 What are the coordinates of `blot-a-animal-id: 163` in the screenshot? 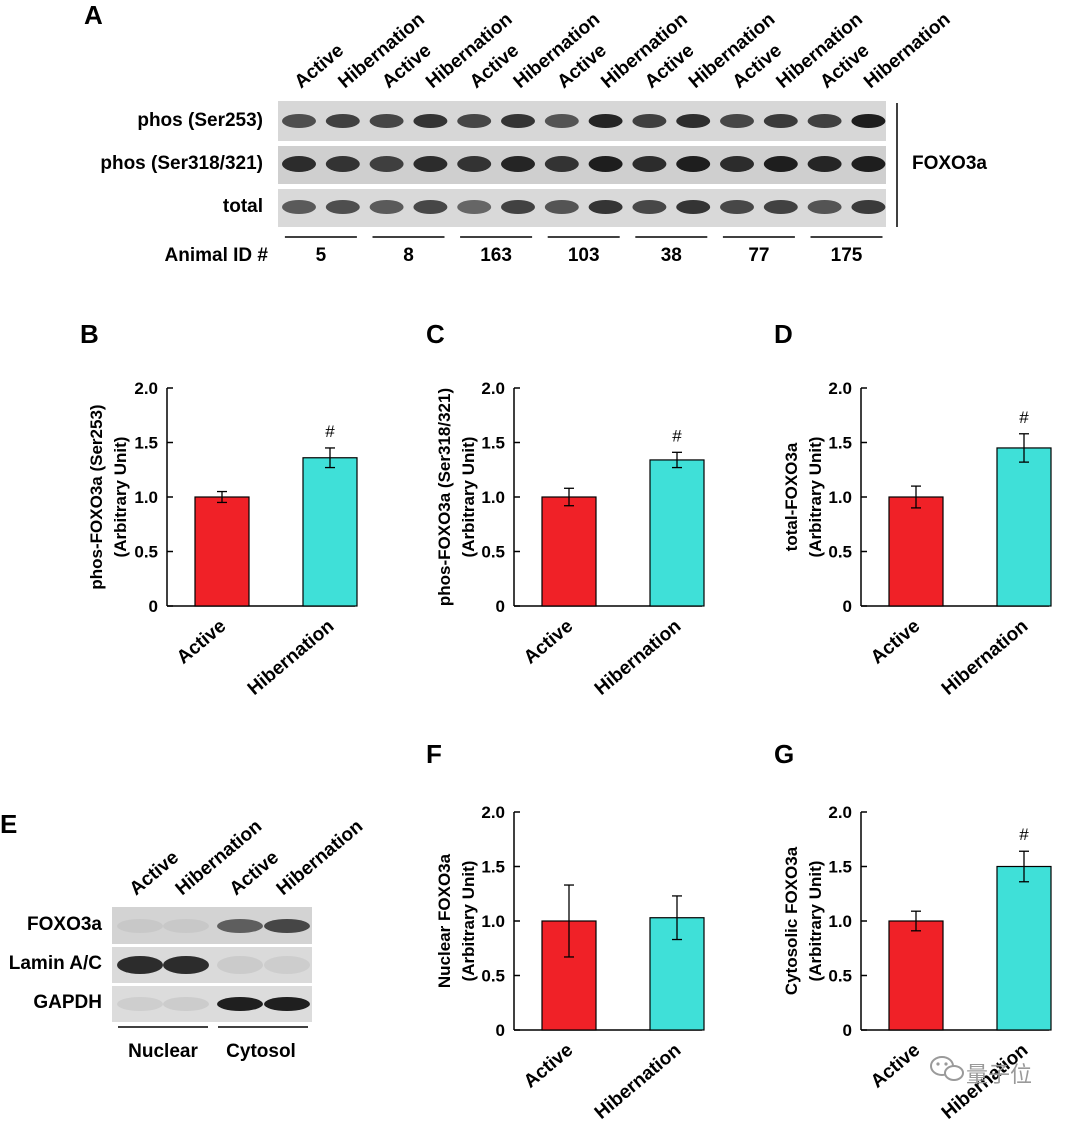 It's located at (496, 255).